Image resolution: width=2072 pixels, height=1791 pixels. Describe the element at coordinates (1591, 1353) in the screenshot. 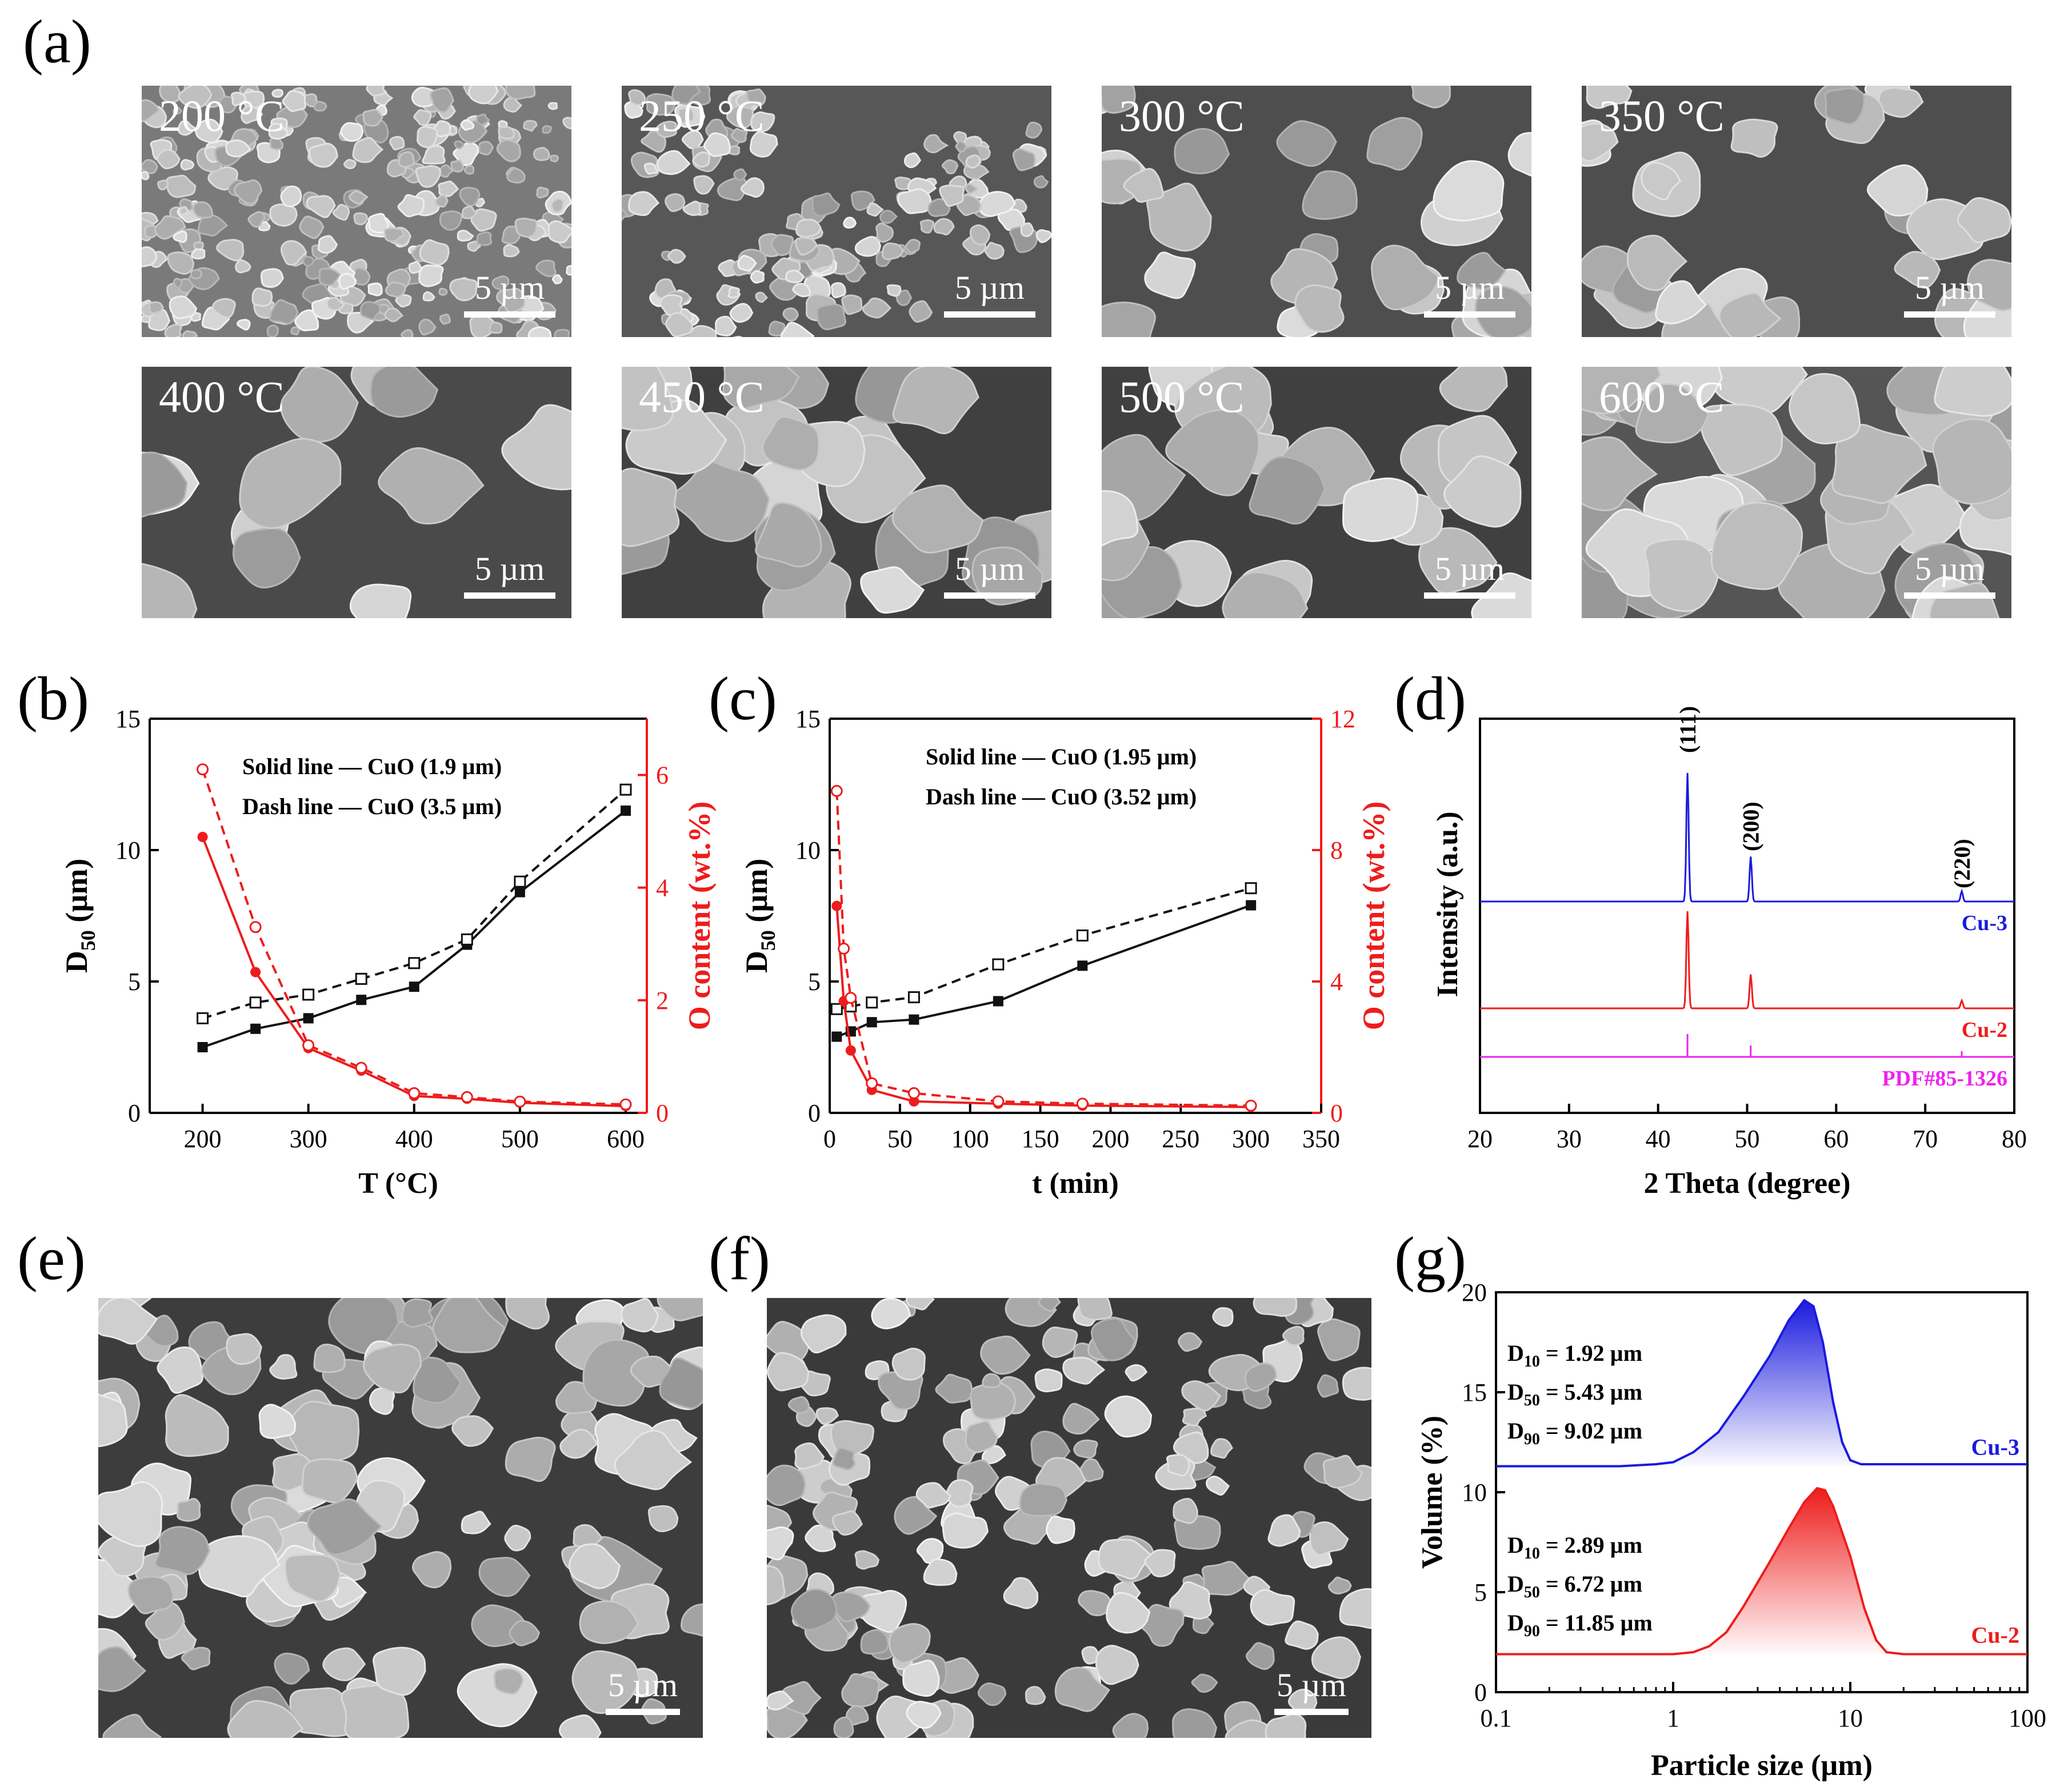

I see `stat-value: = 1.92 µm` at that location.